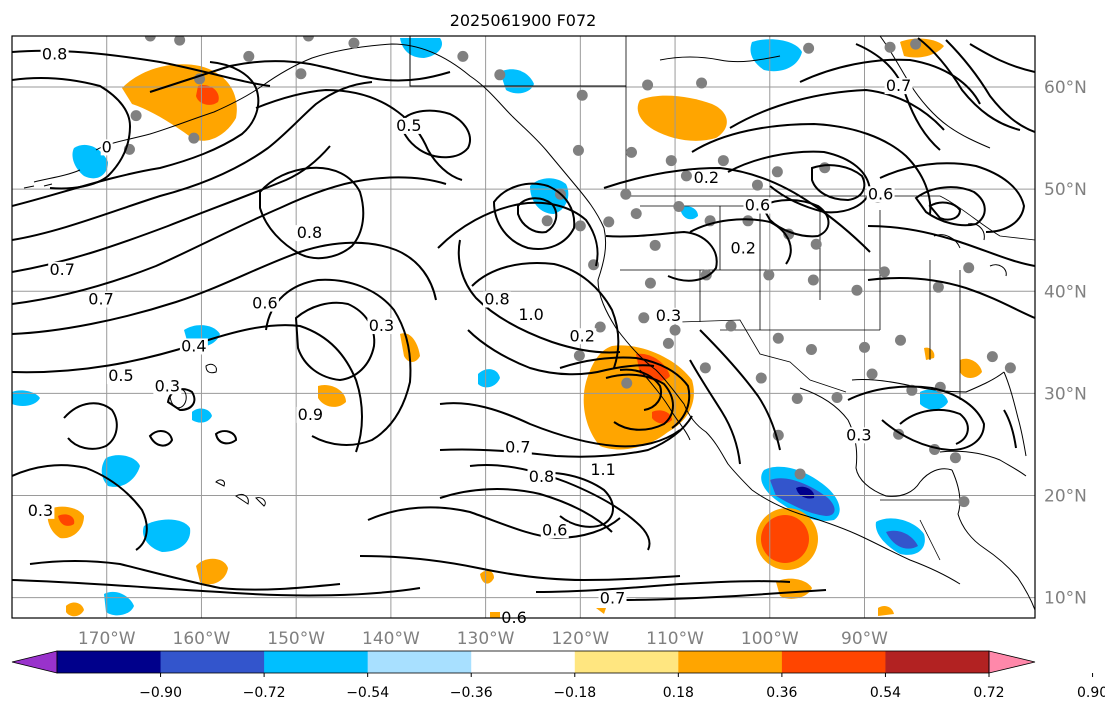  I want to click on contour-label: 1.0, so click(530, 314).